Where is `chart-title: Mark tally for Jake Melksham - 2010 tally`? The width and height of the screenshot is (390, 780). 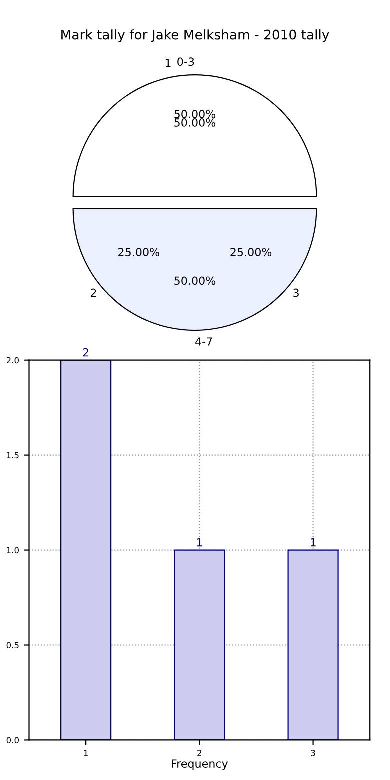
chart-title: Mark tally for Jake Melksham - 2010 tally is located at coordinates (196, 36).